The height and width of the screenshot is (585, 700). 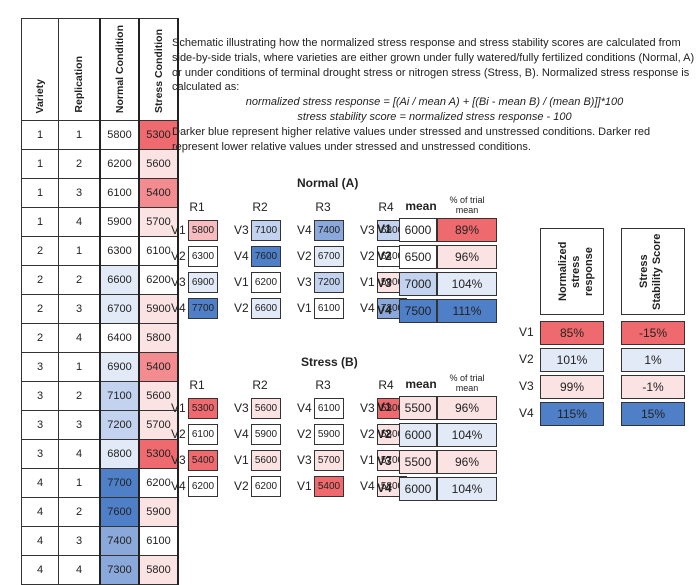 What do you see at coordinates (266, 230) in the screenshot?
I see `plot-yield-cell: 7100` at bounding box center [266, 230].